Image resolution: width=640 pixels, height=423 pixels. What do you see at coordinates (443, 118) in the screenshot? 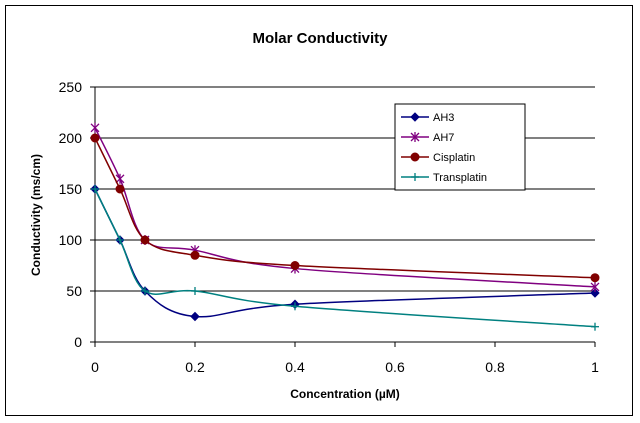
I see `legend-label: AH3` at bounding box center [443, 118].